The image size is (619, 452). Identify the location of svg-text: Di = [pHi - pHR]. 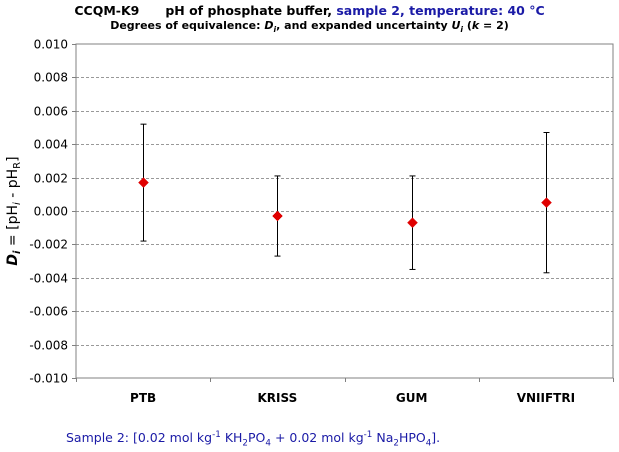
(14, 210).